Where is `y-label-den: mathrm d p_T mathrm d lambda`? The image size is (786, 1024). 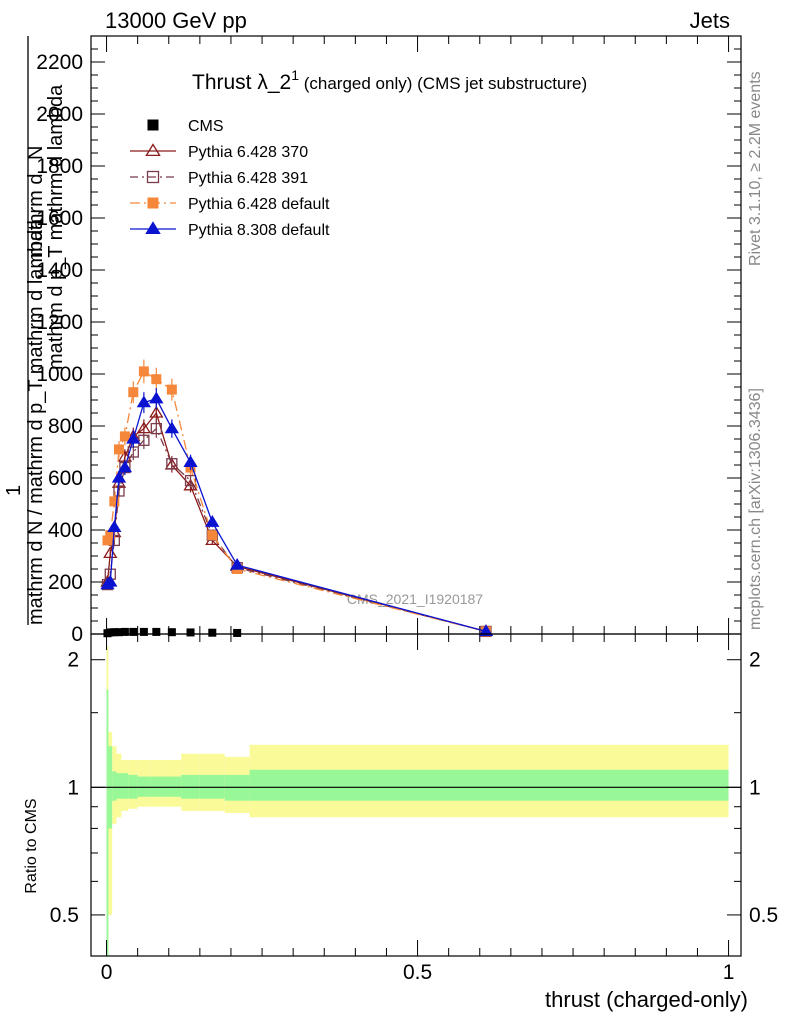 y-label-den: mathrm d p_T mathrm d lambda is located at coordinates (56, 227).